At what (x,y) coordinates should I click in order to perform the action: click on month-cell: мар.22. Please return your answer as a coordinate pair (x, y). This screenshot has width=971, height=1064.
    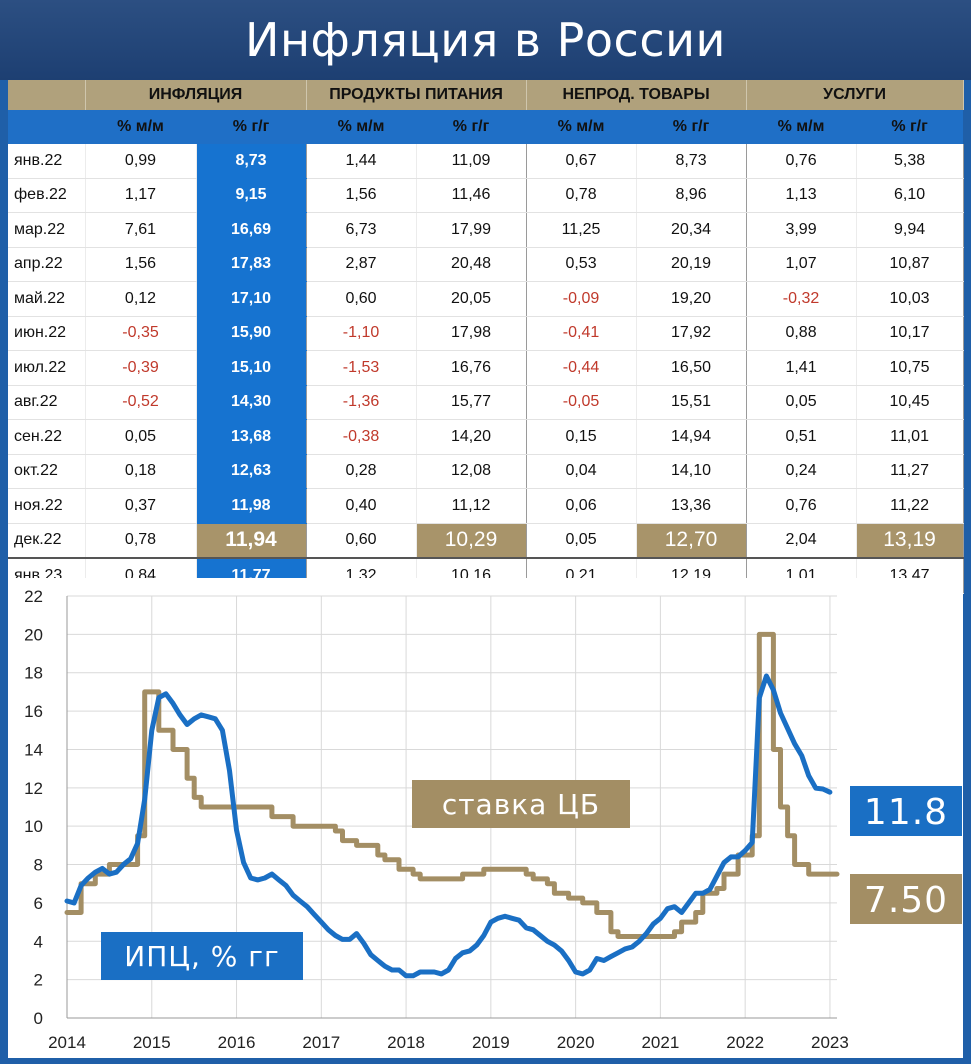
    Looking at the image, I should click on (47, 230).